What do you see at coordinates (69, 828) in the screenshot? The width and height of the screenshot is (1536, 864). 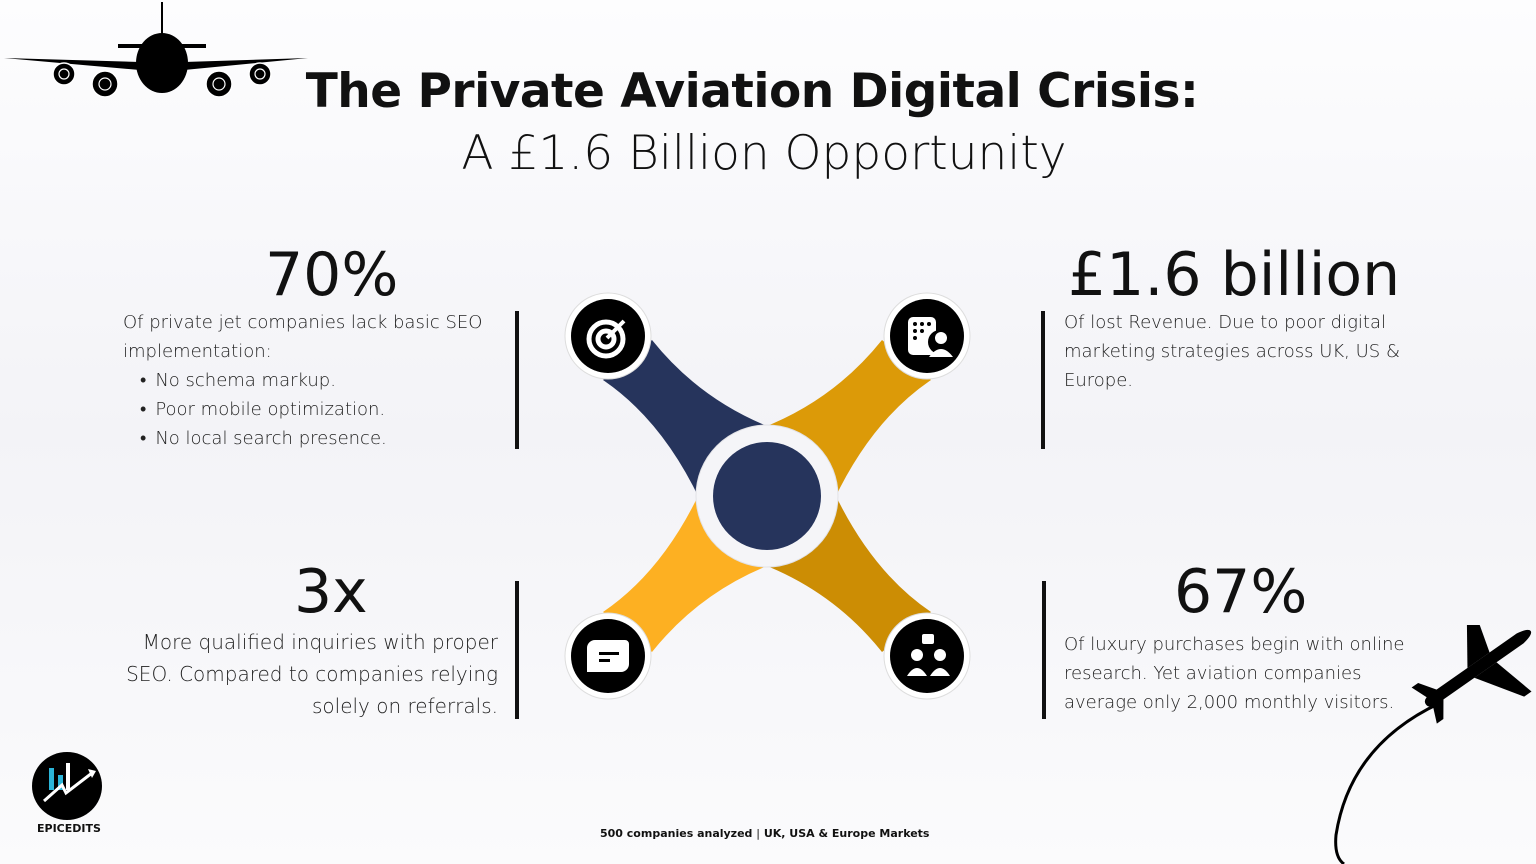 I see `logo-text: EPICEDITS` at bounding box center [69, 828].